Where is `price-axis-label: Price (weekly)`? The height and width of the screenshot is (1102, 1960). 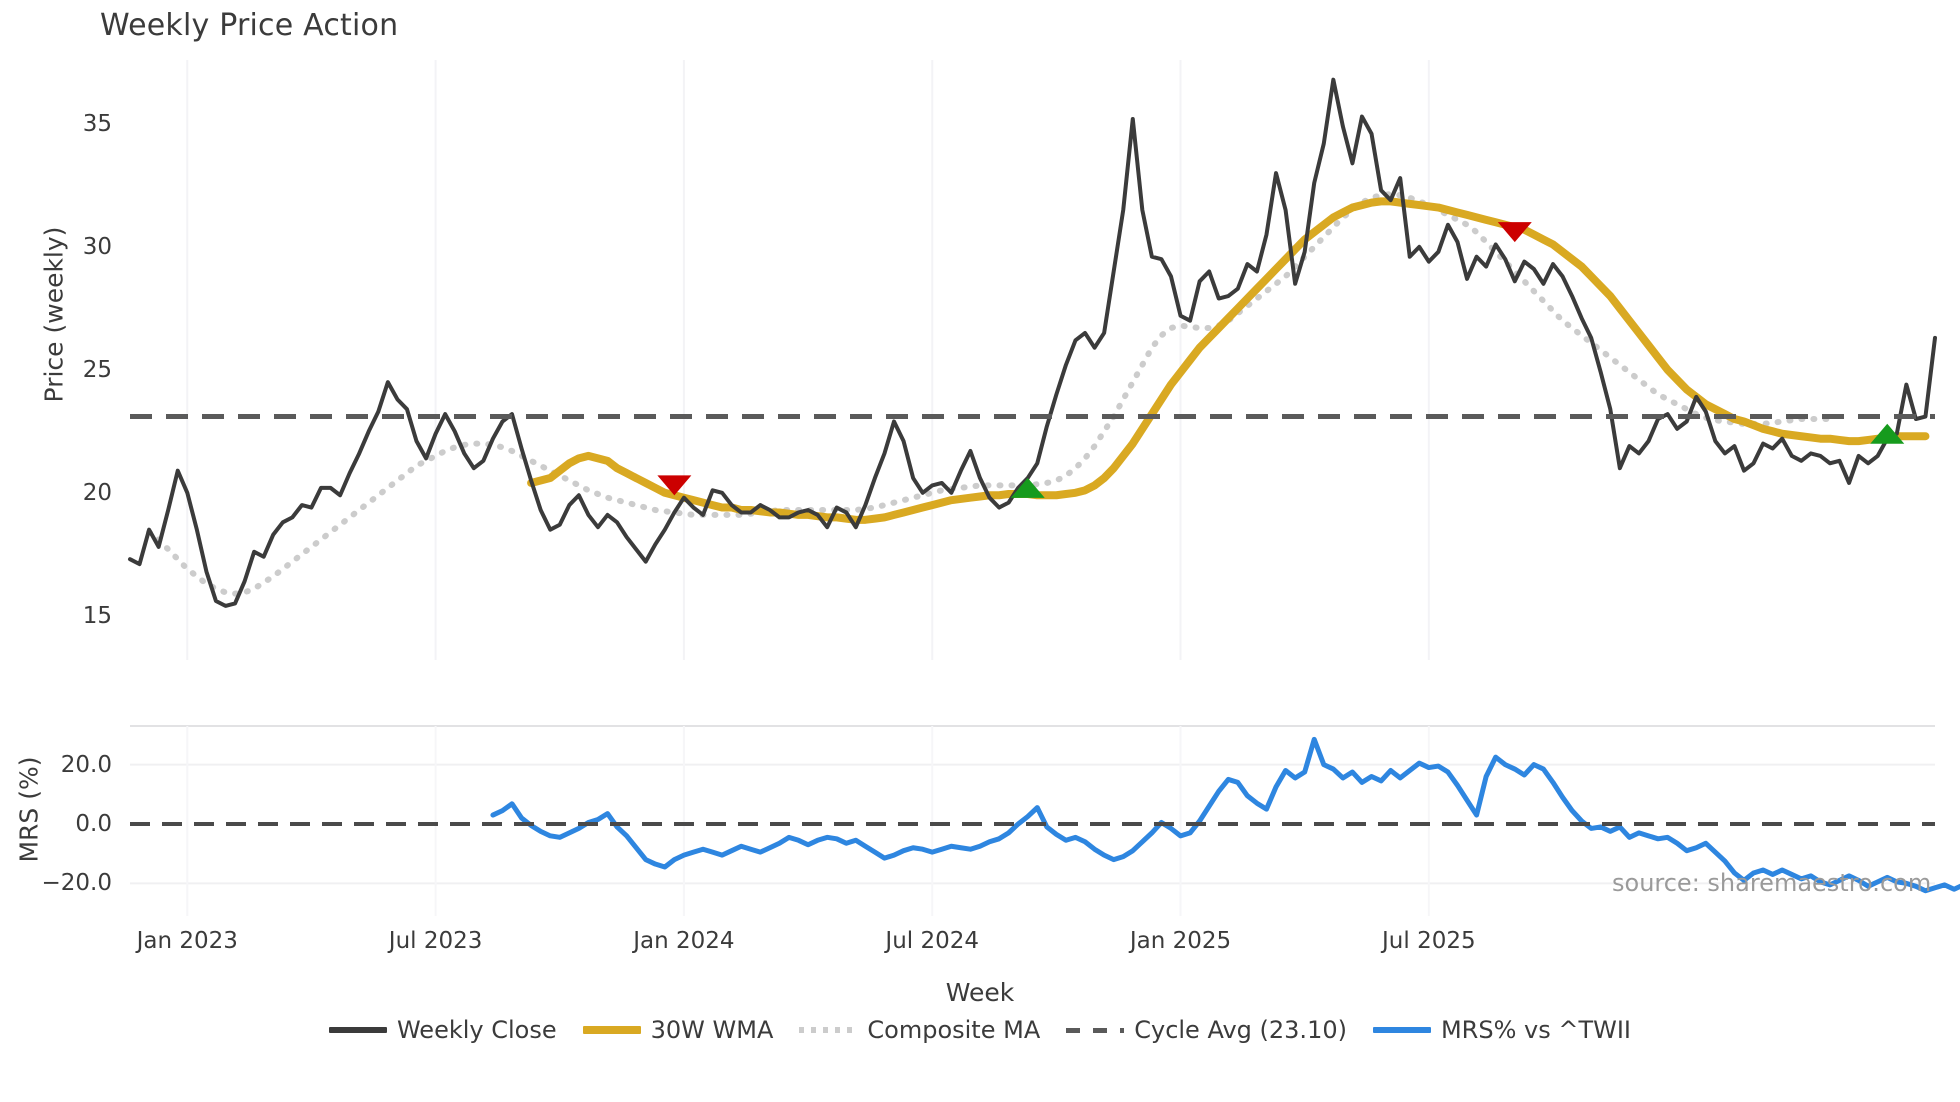
price-axis-label: Price (weekly) is located at coordinates (54, 314).